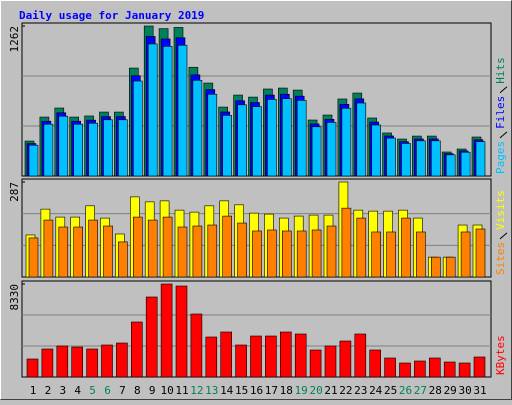  Describe the element at coordinates (500, 112) in the screenshot. I see `legend-label: Files` at that location.